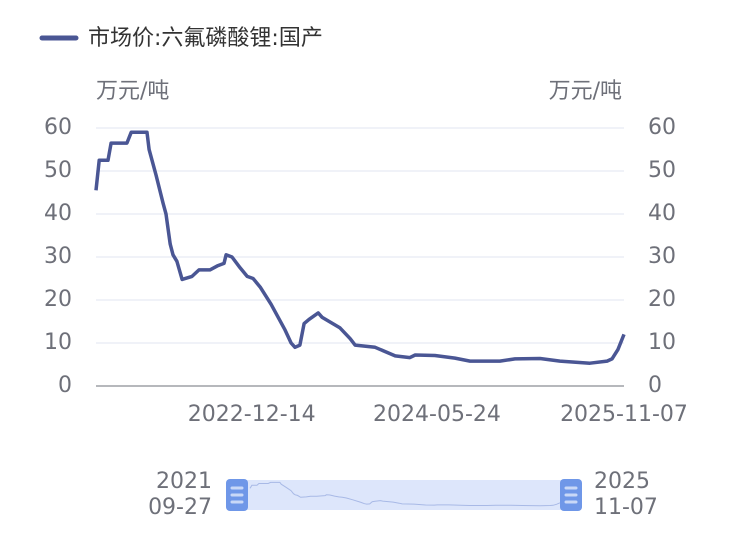 The width and height of the screenshot is (730, 540). What do you see at coordinates (626, 507) in the screenshot?
I see `datazoom-end-label: 11-07` at bounding box center [626, 507].